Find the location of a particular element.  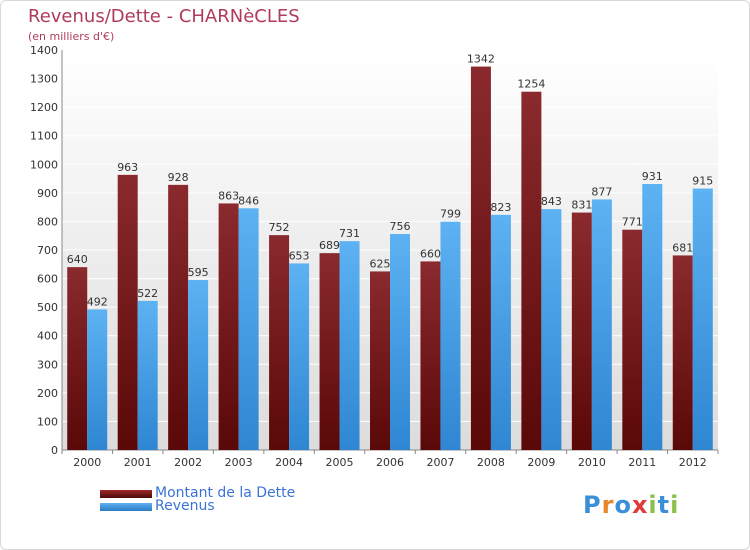

x-tick-label: 2006 is located at coordinates (390, 462).